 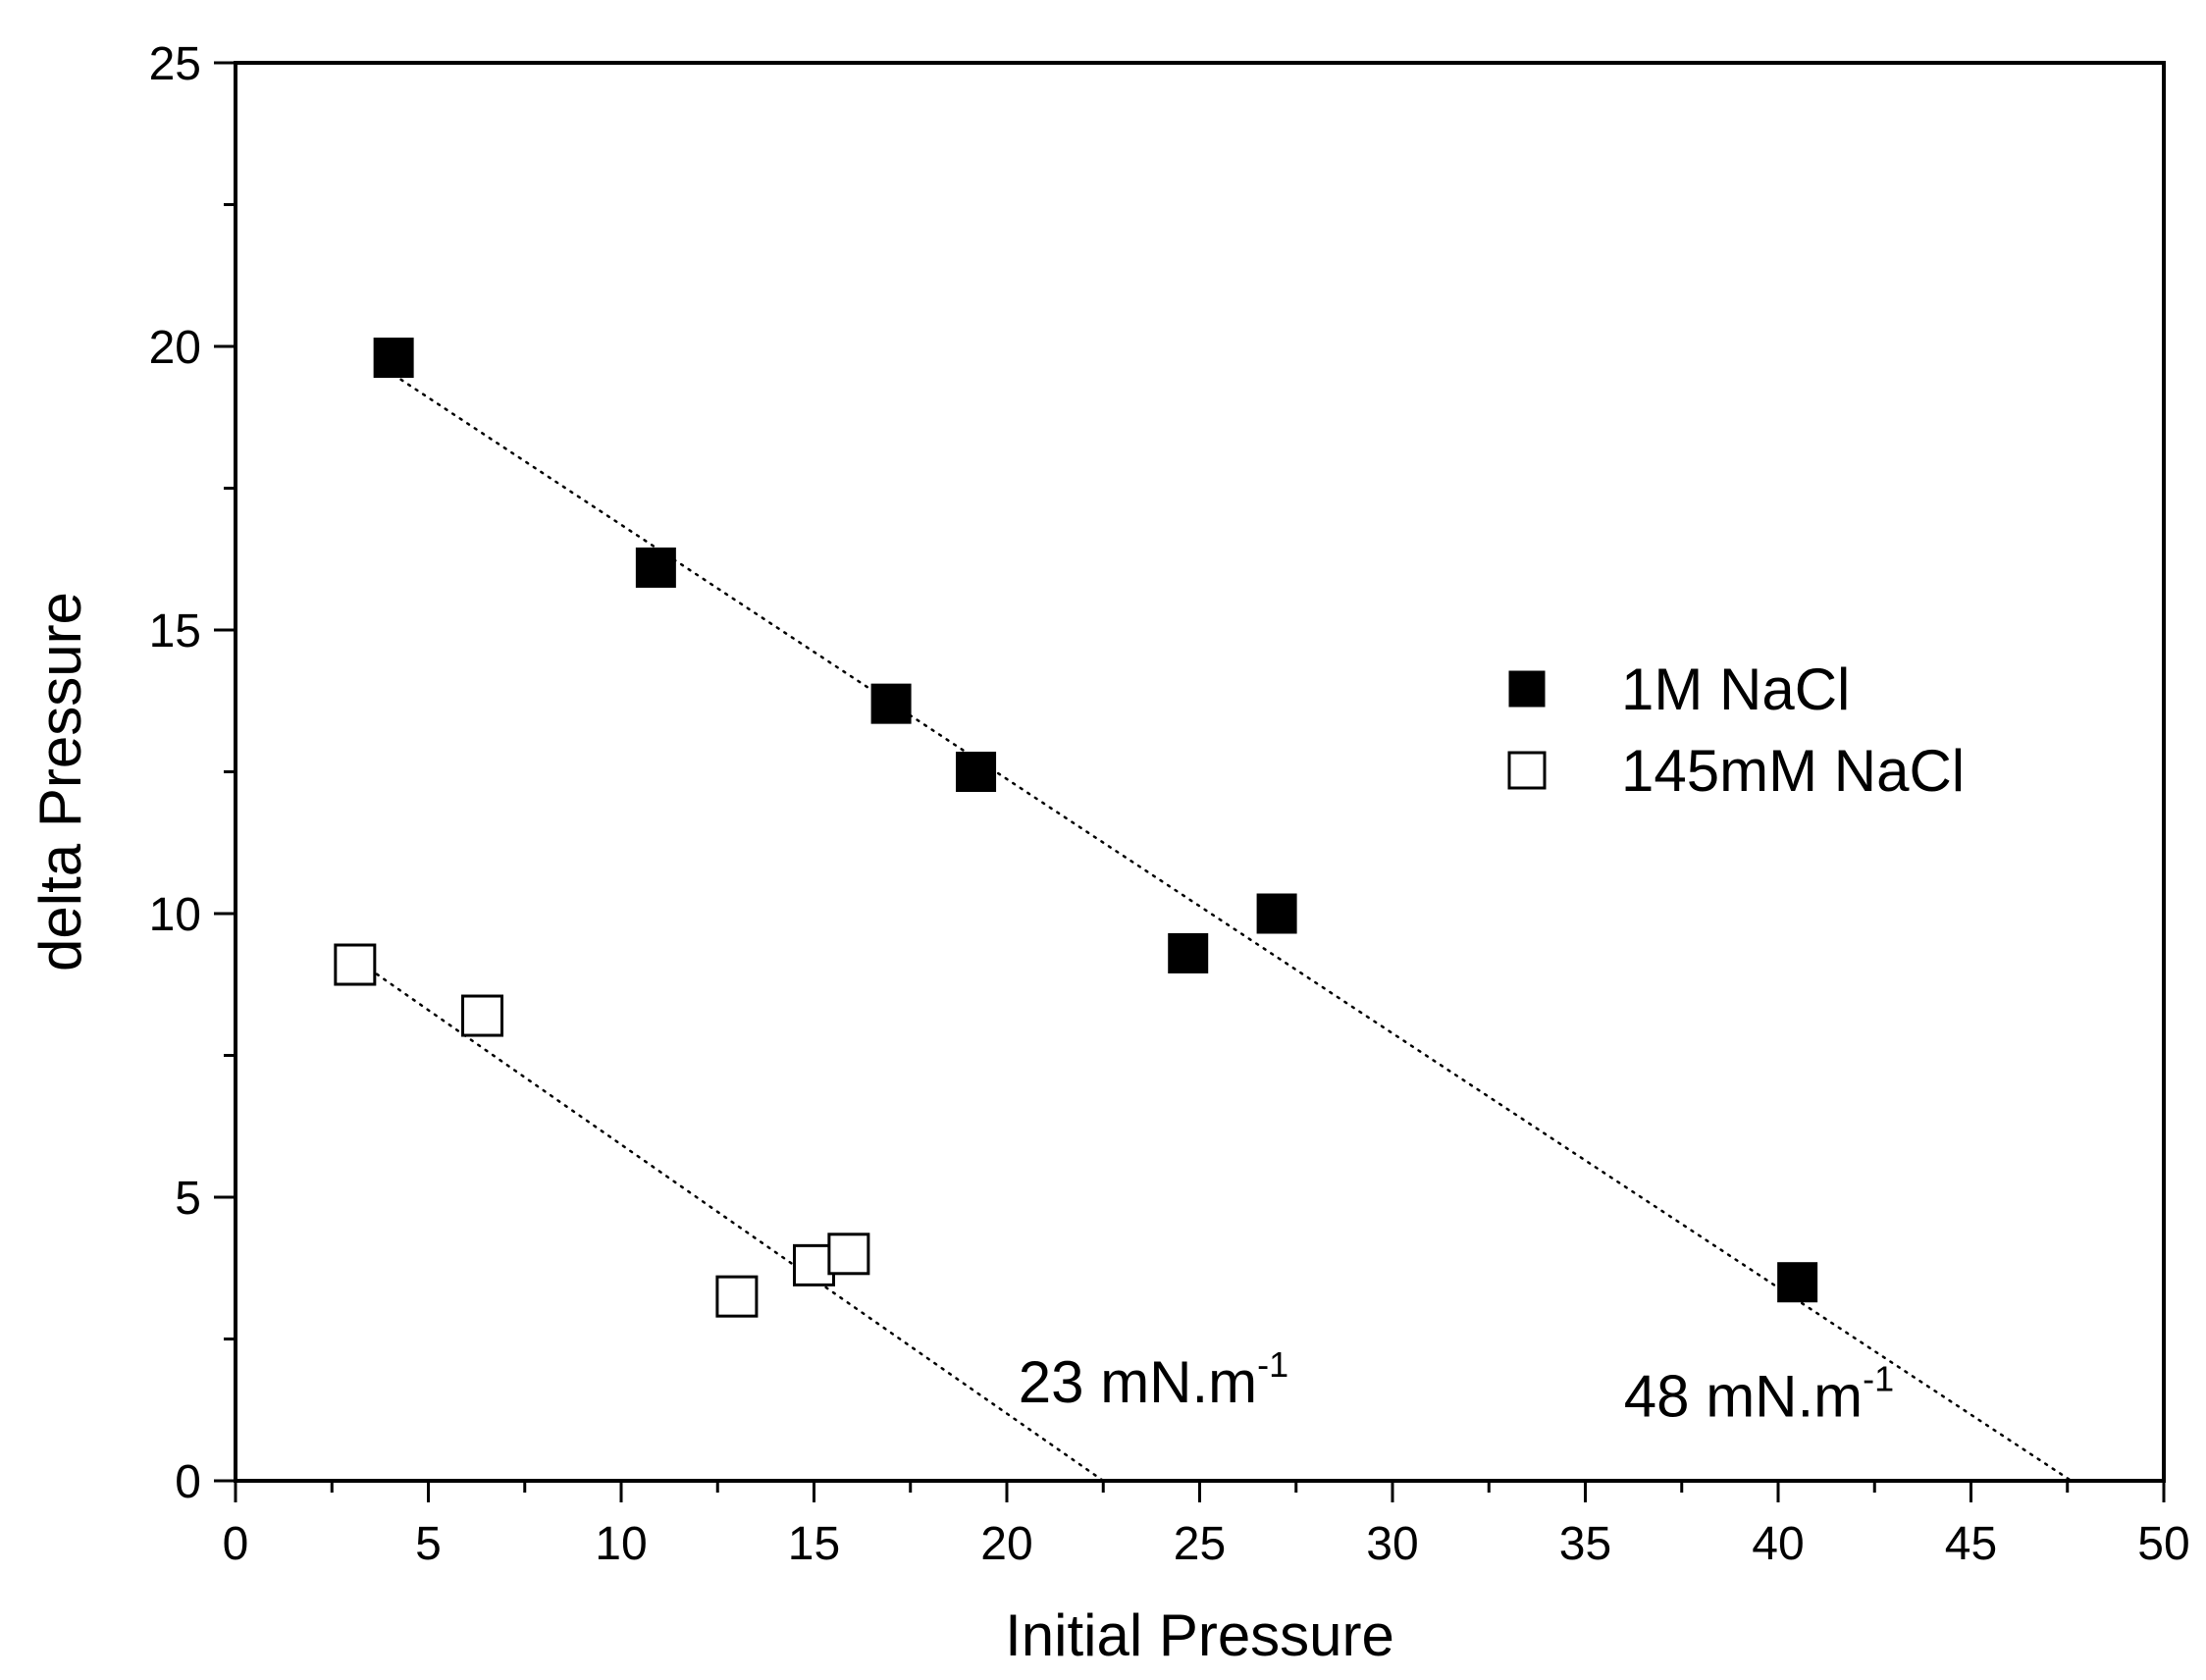 I want to click on x-tick-label: 40, so click(x=1778, y=1544).